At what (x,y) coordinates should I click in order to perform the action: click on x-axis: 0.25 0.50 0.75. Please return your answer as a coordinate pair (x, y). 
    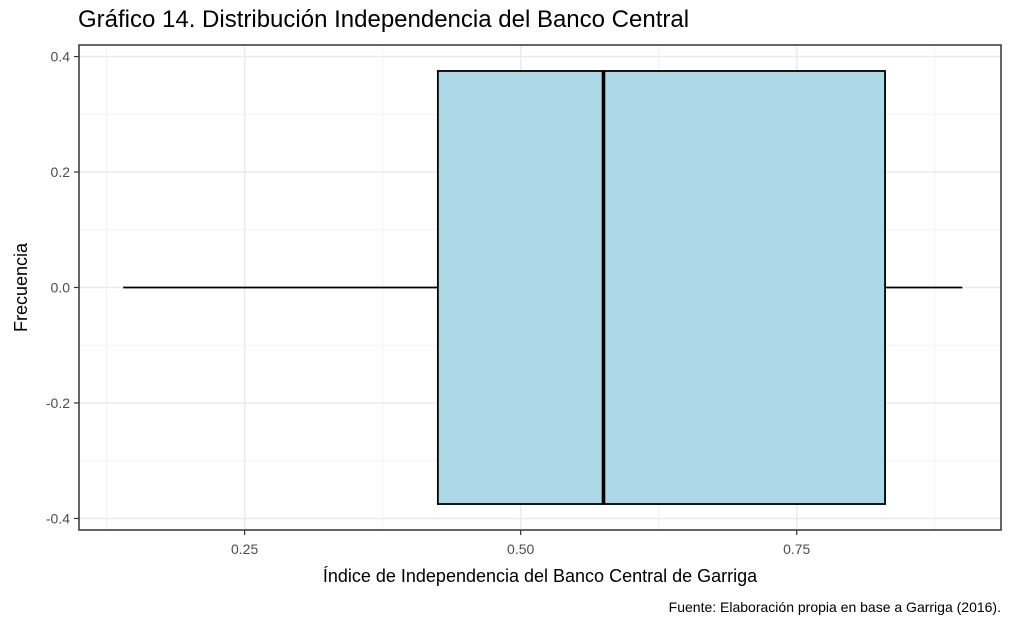
    Looking at the image, I should click on (521, 543).